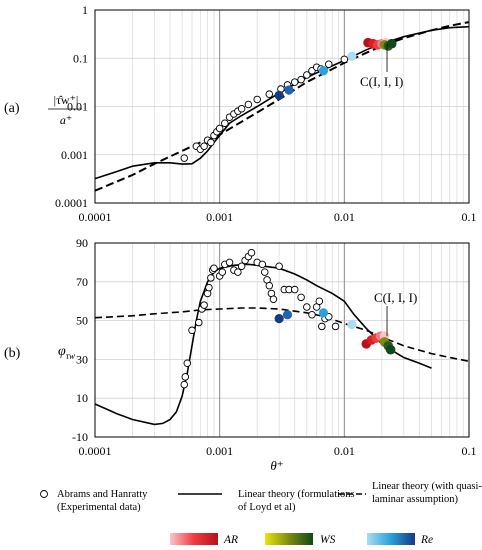 Image resolution: width=482 pixels, height=550 pixels. Describe the element at coordinates (381, 81) in the screenshot. I see `panel-a-annotation: C(I, I, I)` at that location.